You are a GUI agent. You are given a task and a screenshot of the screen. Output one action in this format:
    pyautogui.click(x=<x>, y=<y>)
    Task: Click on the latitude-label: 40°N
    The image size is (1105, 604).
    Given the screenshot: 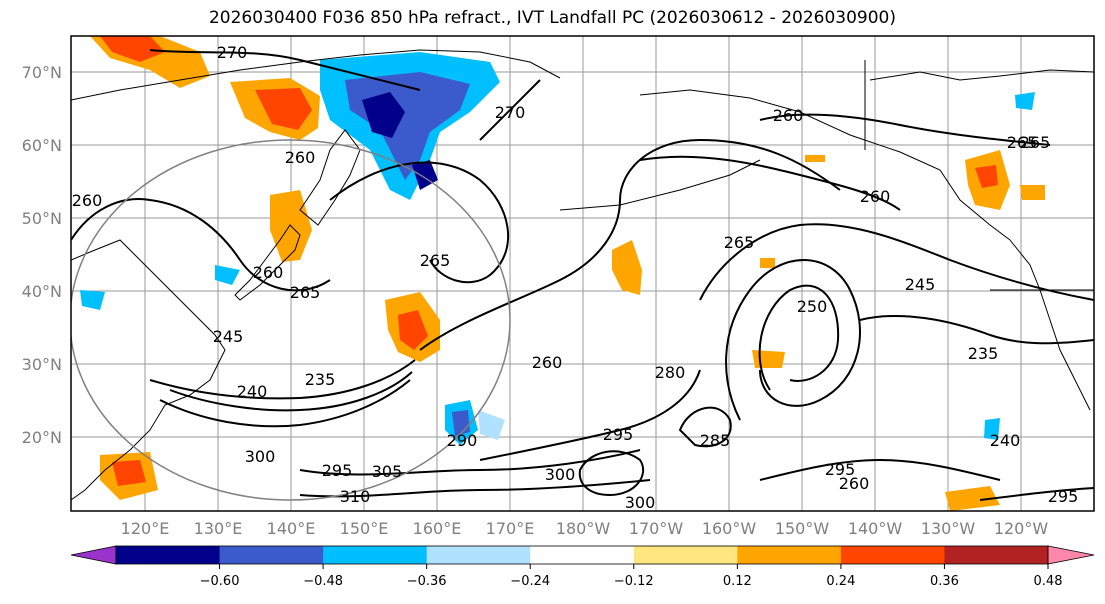 What is the action you would take?
    pyautogui.click(x=42, y=291)
    